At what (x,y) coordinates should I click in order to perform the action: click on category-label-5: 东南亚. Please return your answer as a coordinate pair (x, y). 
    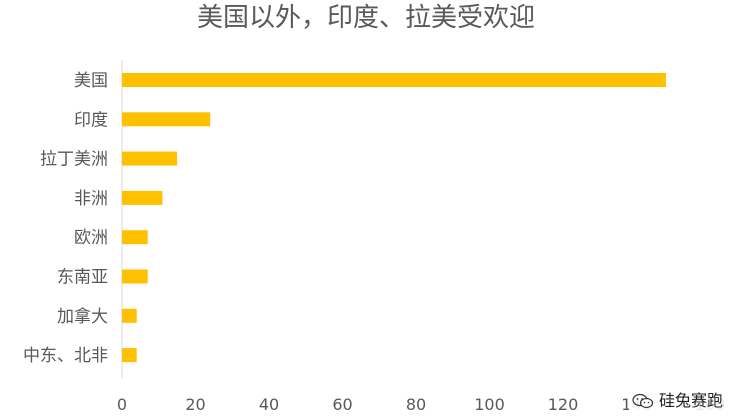
    Looking at the image, I should click on (82, 278).